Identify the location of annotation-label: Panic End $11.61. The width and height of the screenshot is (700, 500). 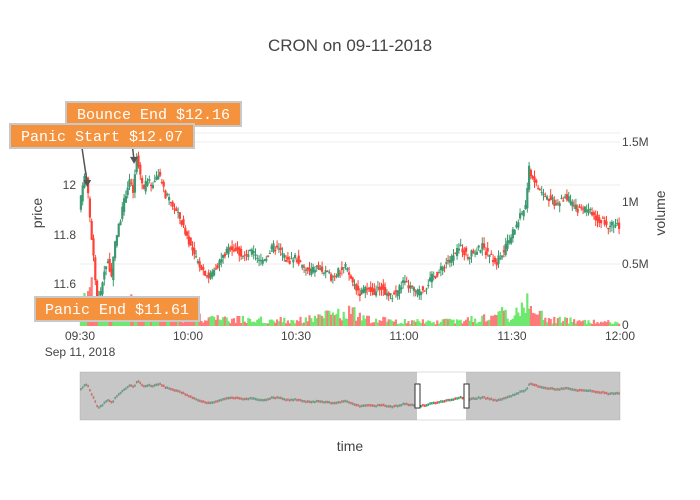
(117, 310).